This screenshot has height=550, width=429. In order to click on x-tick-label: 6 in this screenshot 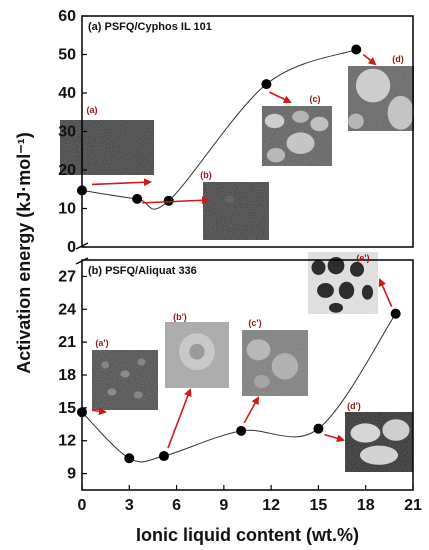, I will do `click(176, 505)`.